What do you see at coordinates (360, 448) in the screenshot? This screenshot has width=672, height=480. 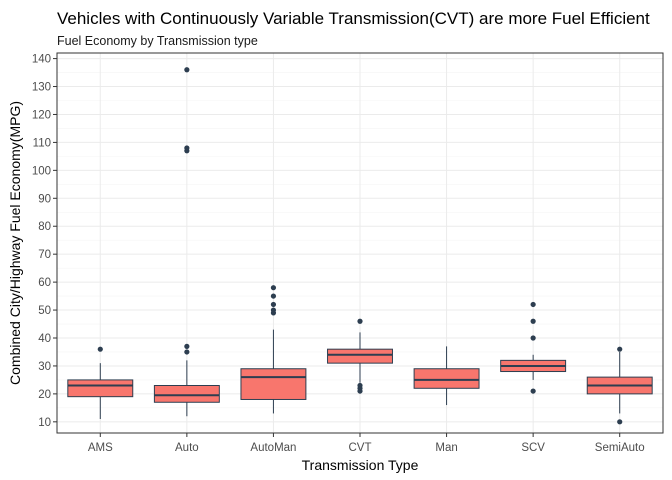 I see `x-tick-label: CVT` at bounding box center [360, 448].